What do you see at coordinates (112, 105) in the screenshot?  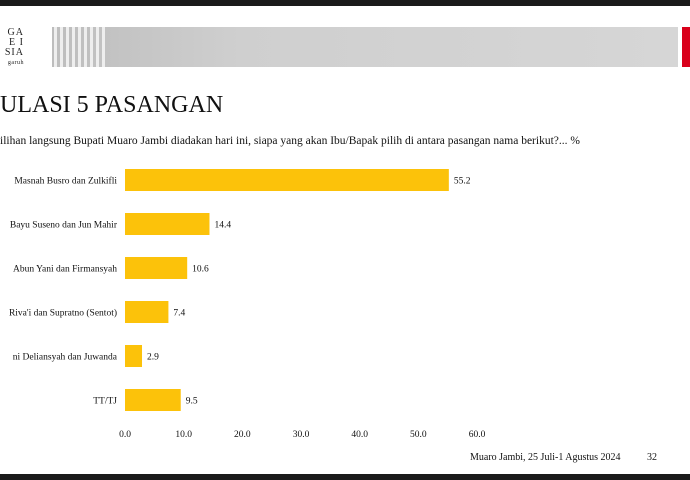 I see `slide-title: ULASI 5 PASANGAN` at bounding box center [112, 105].